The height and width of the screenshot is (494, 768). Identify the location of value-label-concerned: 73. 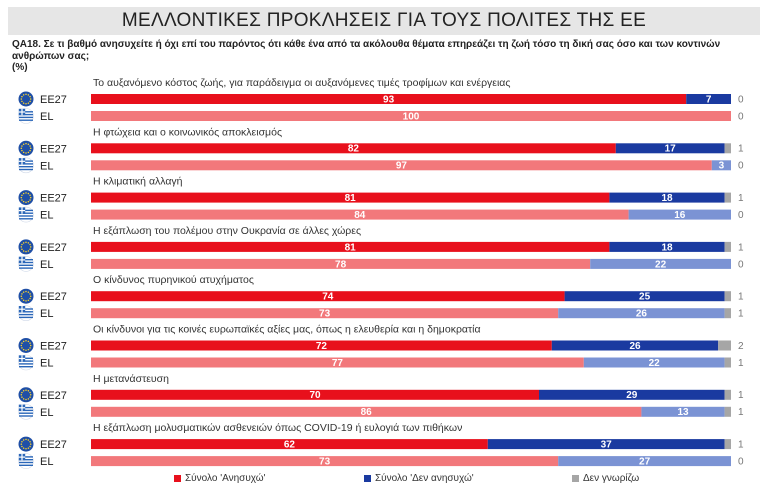
(325, 462).